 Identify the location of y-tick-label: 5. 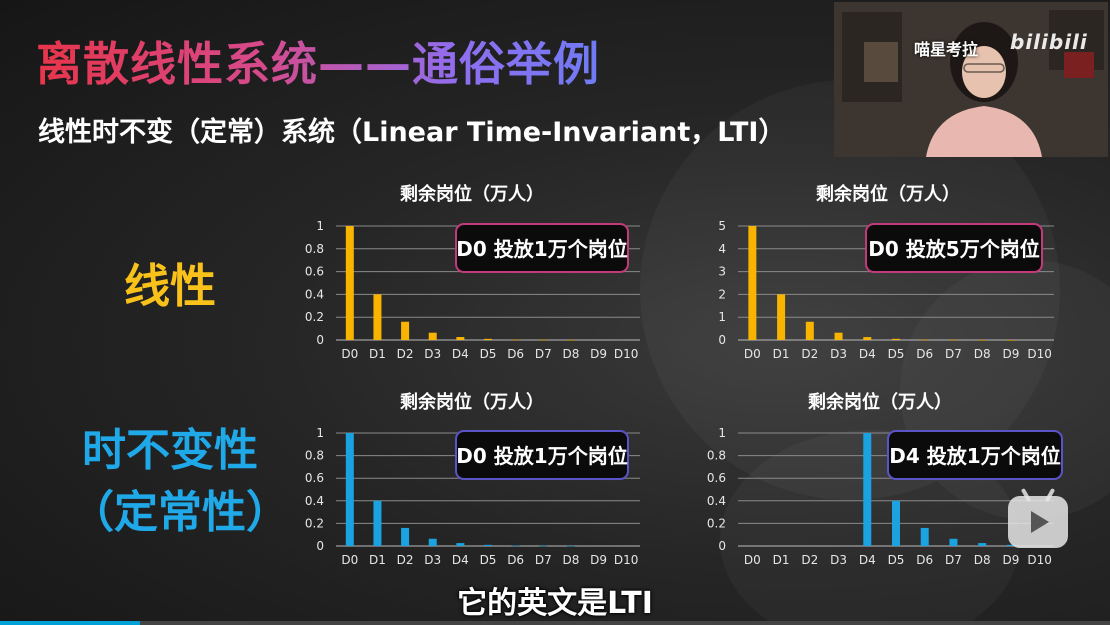
(722, 226).